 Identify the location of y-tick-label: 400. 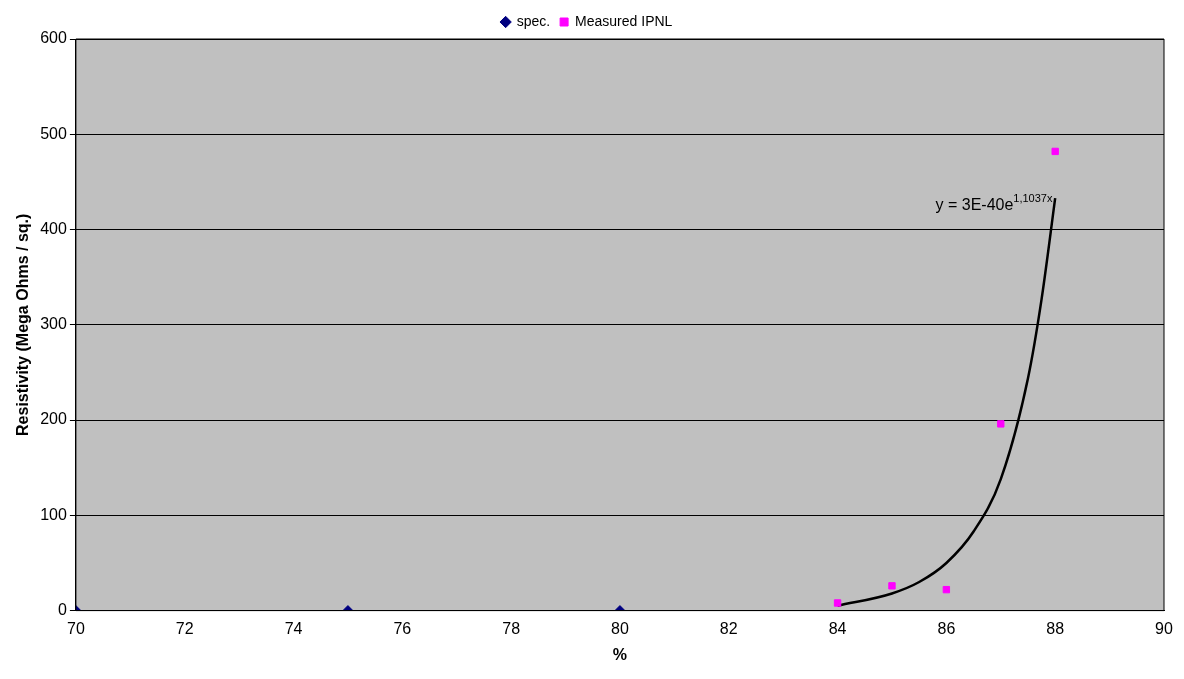
(53, 228).